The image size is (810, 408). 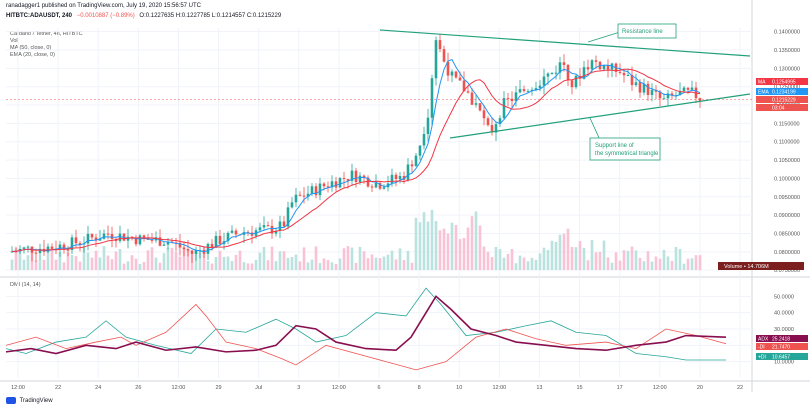 I want to click on price-tag-value: 03:04, so click(x=778, y=109).